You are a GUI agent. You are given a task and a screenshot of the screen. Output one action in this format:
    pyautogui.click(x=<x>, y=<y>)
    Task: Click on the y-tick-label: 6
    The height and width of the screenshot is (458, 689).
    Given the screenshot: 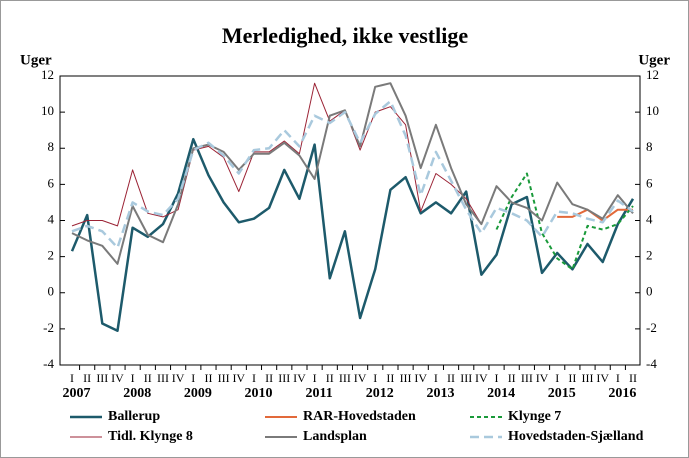 What is the action you would take?
    pyautogui.click(x=51, y=182)
    